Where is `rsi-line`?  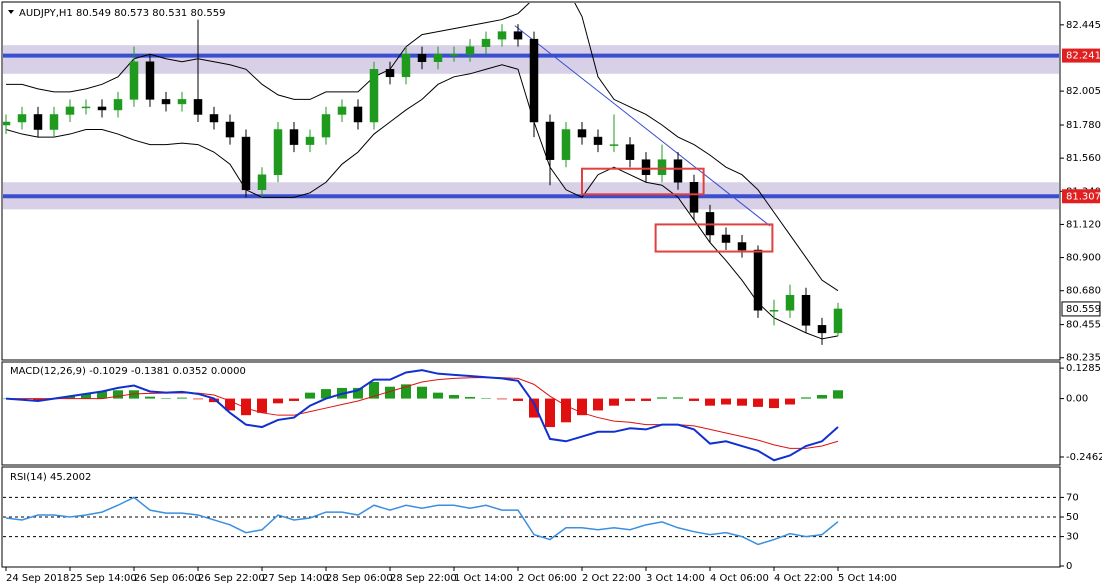 rsi-line is located at coordinates (422, 521).